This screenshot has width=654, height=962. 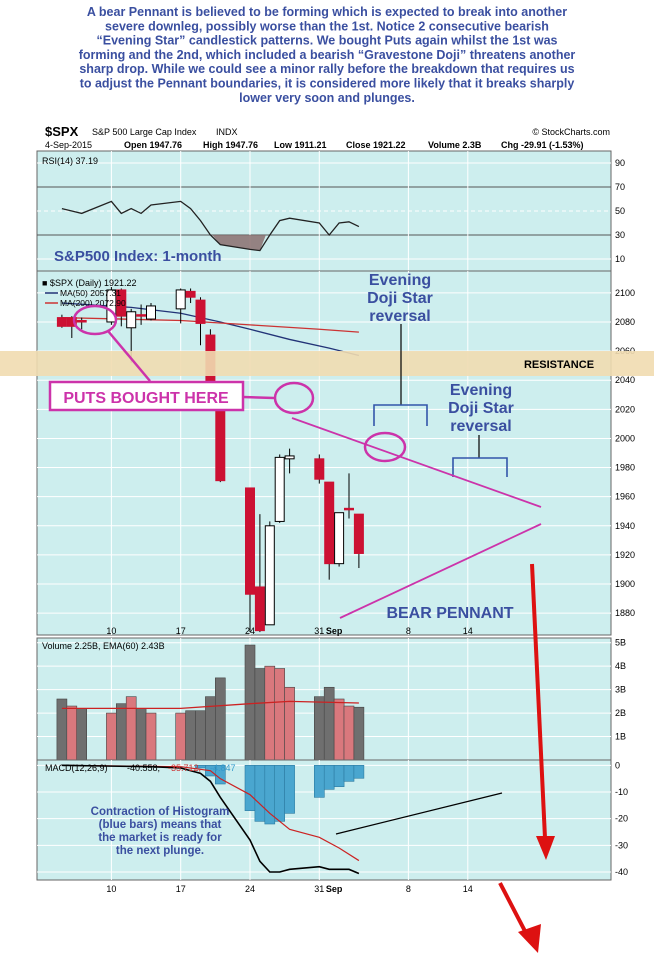 What do you see at coordinates (625, 293) in the screenshot?
I see `price-tick-label: 2100` at bounding box center [625, 293].